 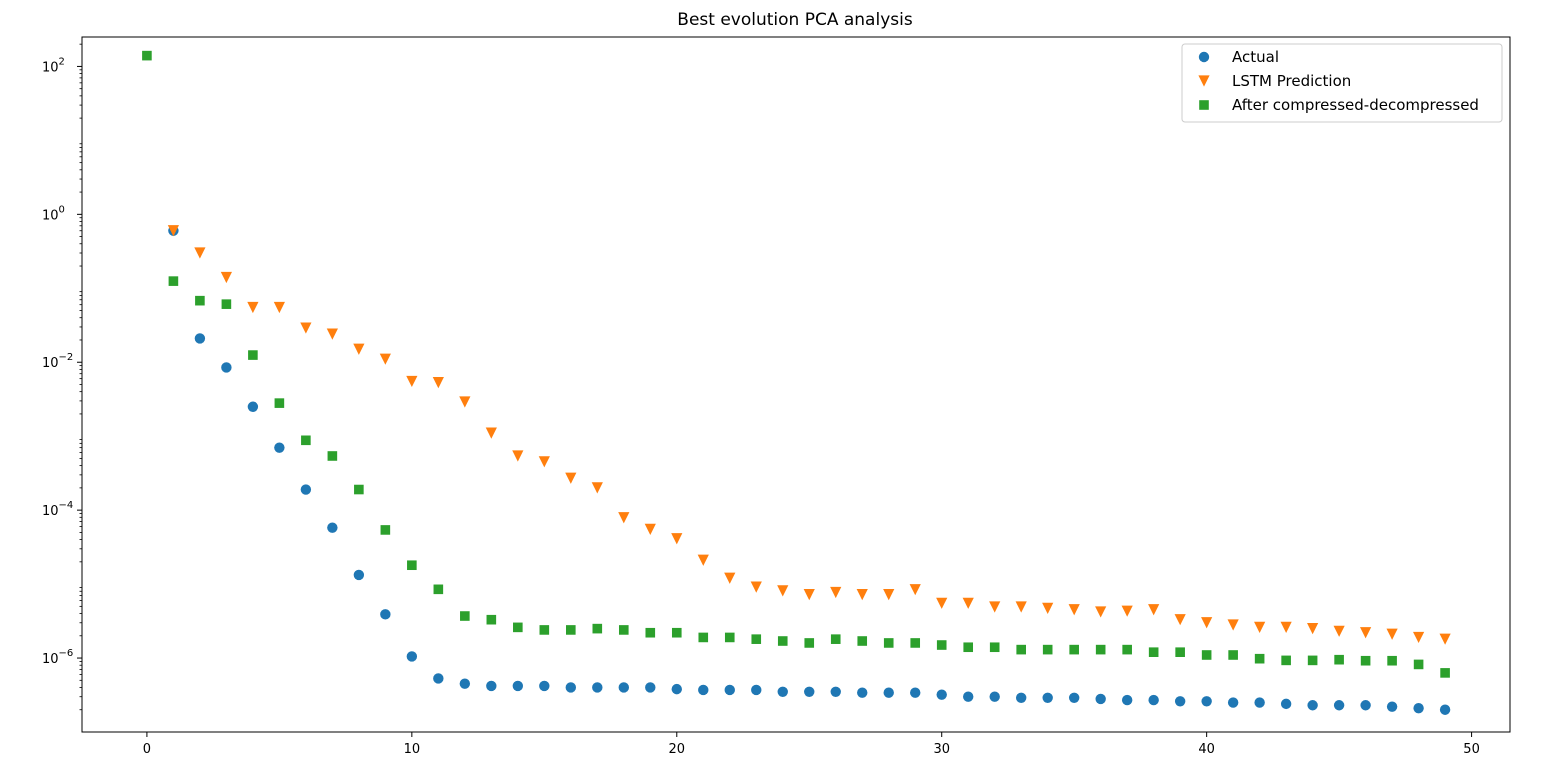 What do you see at coordinates (62, 61) in the screenshot?
I see `y-tick-exponent: 2` at bounding box center [62, 61].